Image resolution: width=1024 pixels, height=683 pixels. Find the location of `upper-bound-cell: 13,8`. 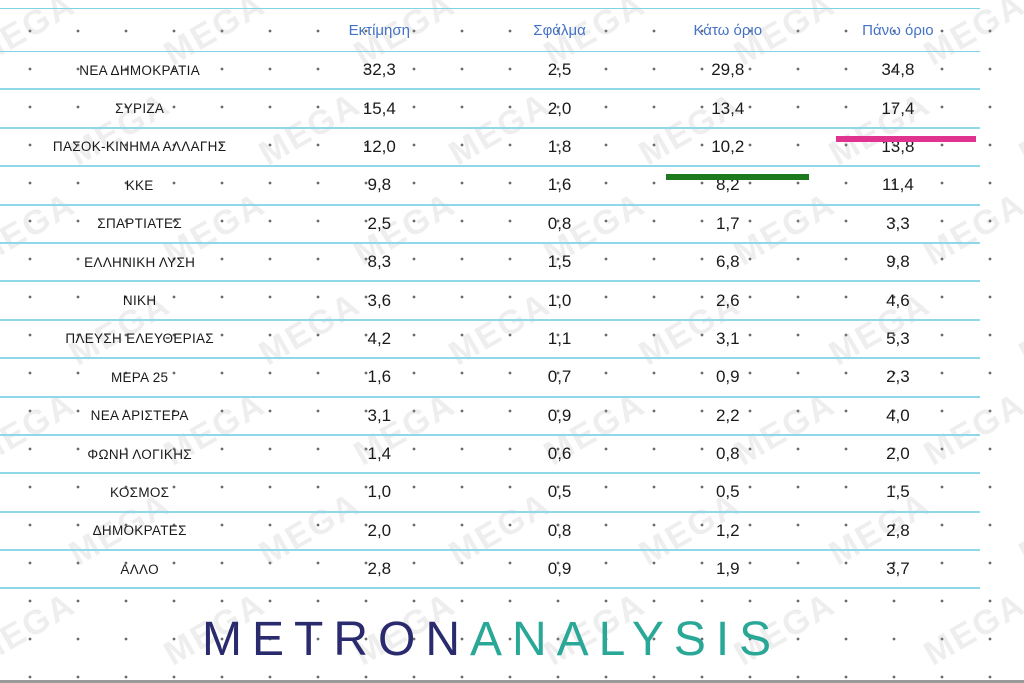

upper-bound-cell: 13,8 is located at coordinates (897, 147).